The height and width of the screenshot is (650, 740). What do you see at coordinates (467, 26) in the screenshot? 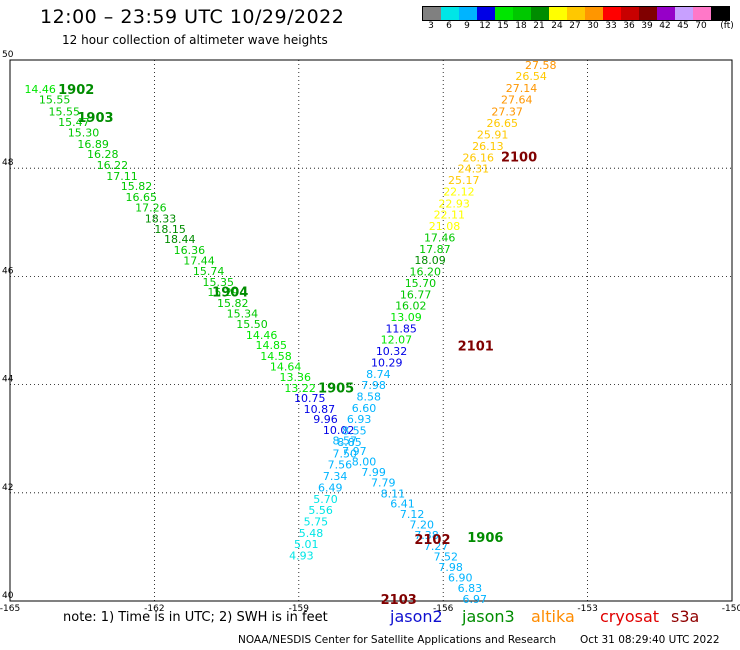
I see `color-scale-label: 9` at bounding box center [467, 26].